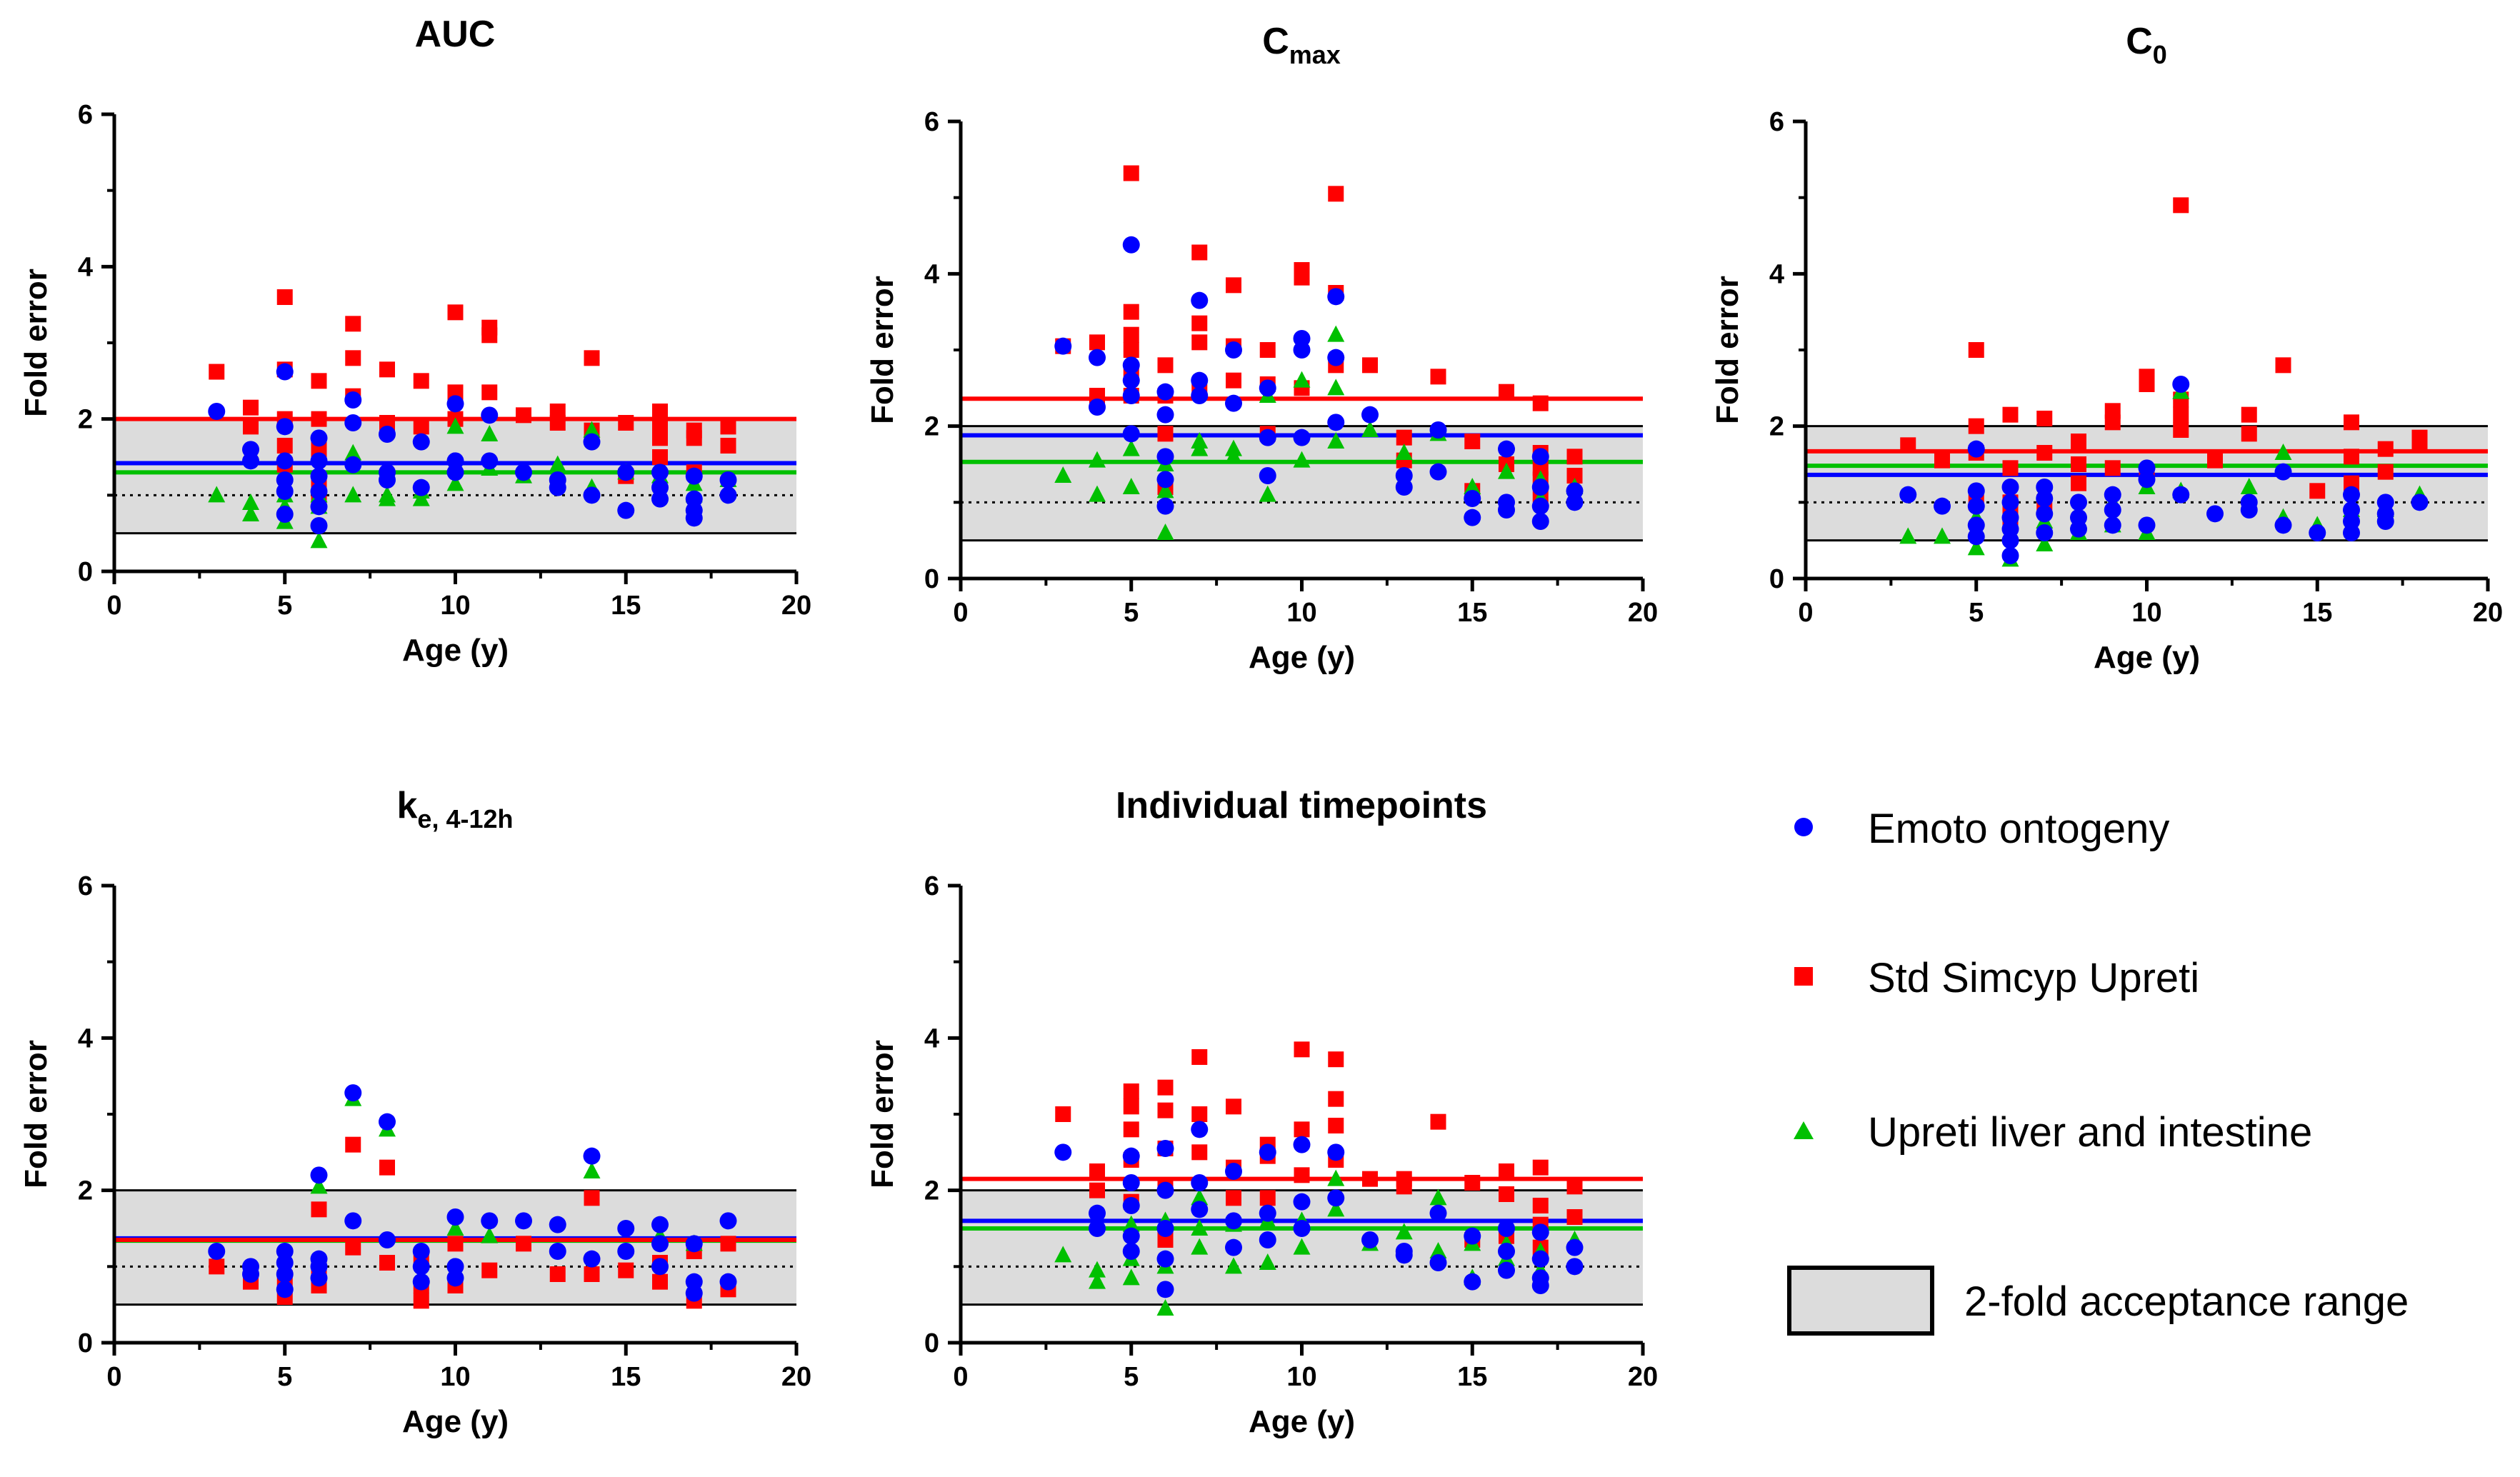 The height and width of the screenshot is (1477, 2520). Describe the element at coordinates (284, 1377) in the screenshot. I see `x-tick-label: 5` at that location.